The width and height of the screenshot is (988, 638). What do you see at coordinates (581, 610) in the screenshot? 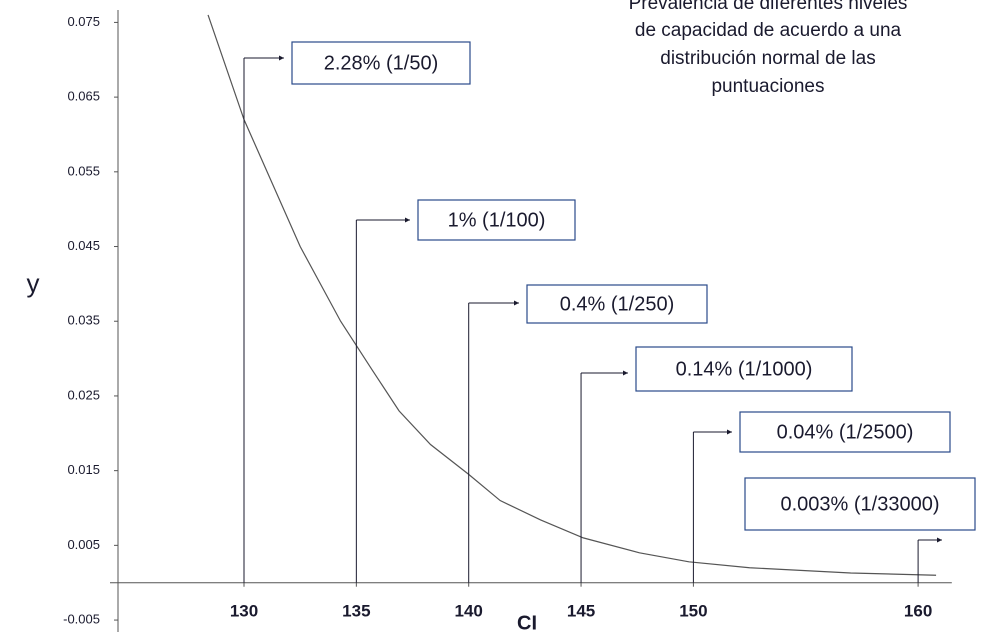
I see `x-tick-label: 145` at bounding box center [581, 610].